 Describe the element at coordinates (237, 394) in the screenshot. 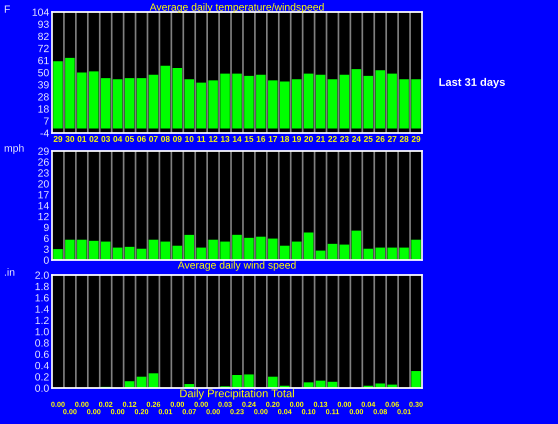

I see `text: Daily Precipitation Total` at that location.